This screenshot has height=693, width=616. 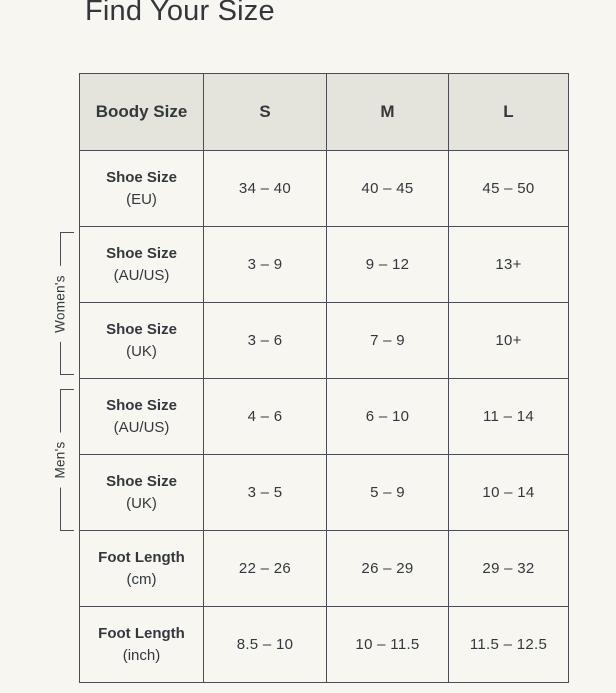 What do you see at coordinates (508, 340) in the screenshot?
I see `cell-value-l: 10+` at bounding box center [508, 340].